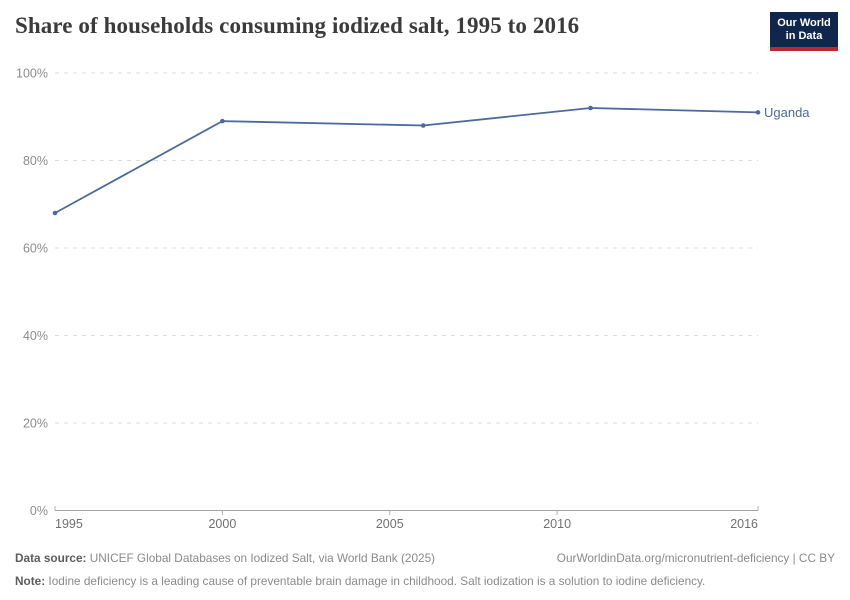 This screenshot has height=600, width=850. What do you see at coordinates (390, 524) in the screenshot?
I see `x-axis-tick-label: 2005` at bounding box center [390, 524].